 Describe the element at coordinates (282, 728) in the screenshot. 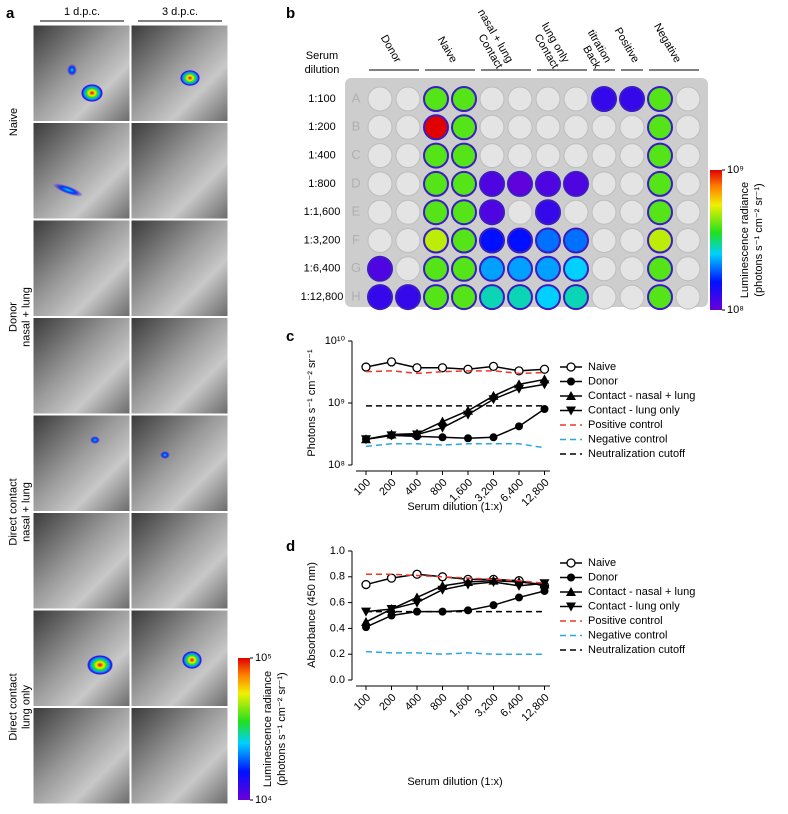

I see `colorbar-title: (photons s⁻¹ cm⁻² sr⁻¹)` at that location.